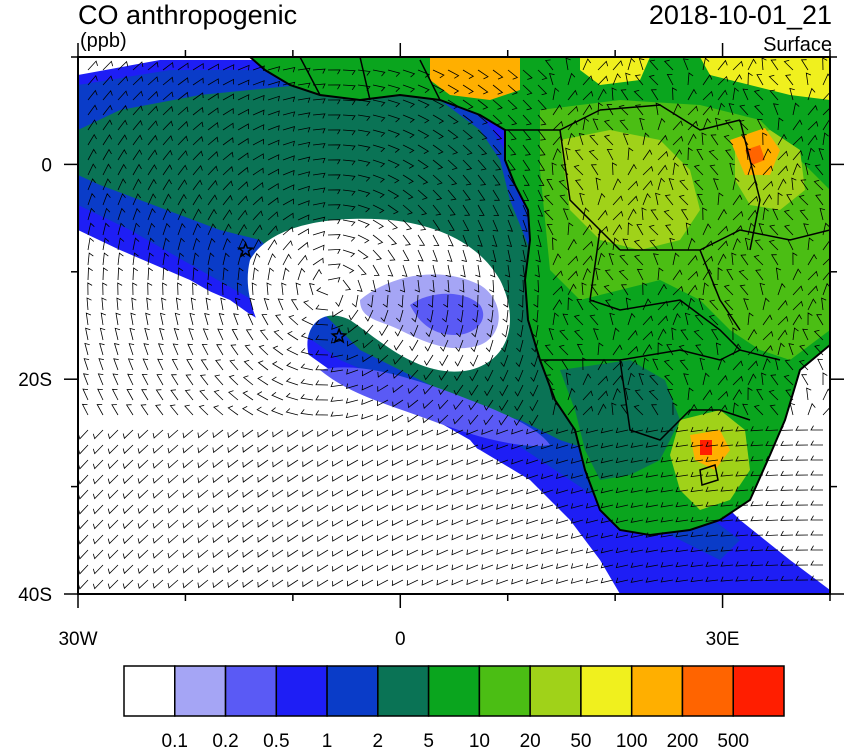 The height and width of the screenshot is (750, 850). What do you see at coordinates (740, 15) in the screenshot?
I see `datetime-label: 2018-10-01_21` at bounding box center [740, 15].